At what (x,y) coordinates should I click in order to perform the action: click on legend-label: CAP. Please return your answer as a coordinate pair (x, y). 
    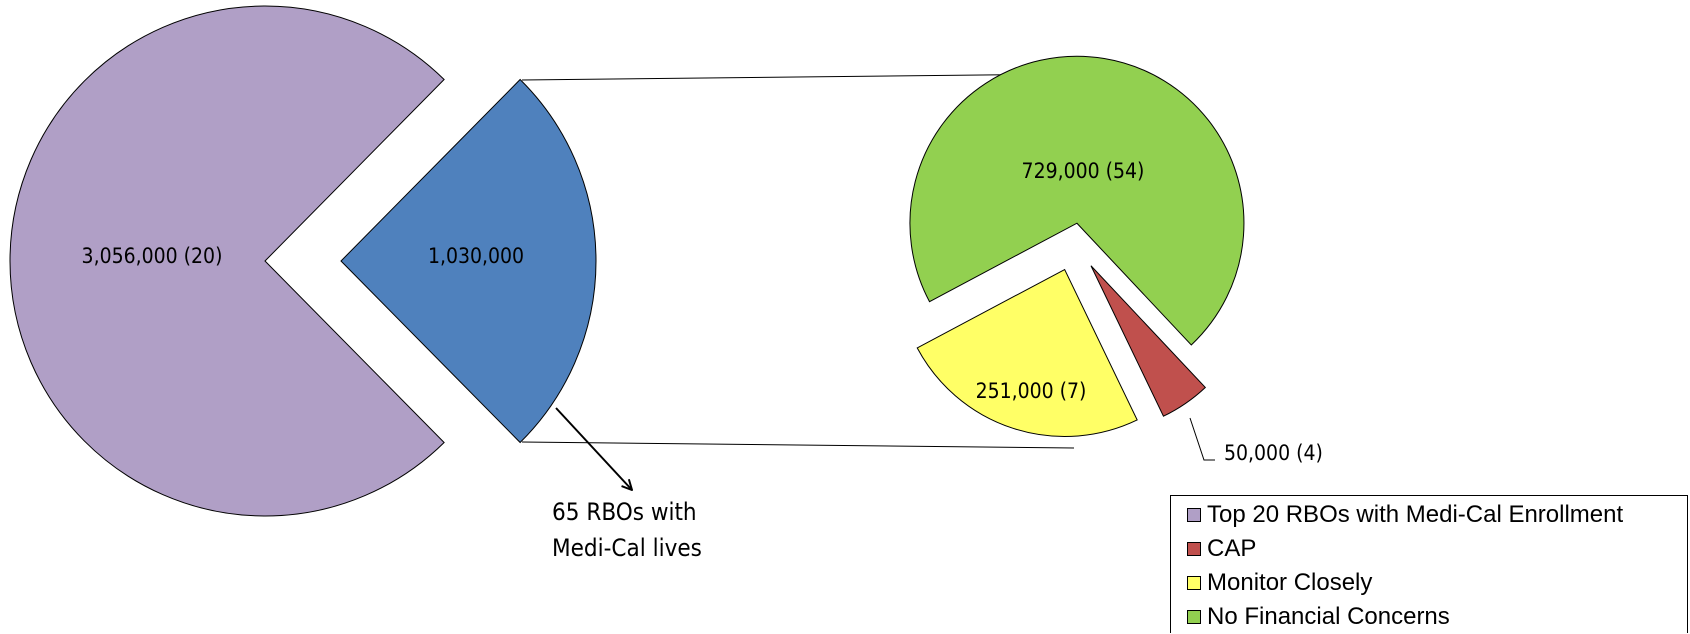
    Looking at the image, I should click on (1232, 548).